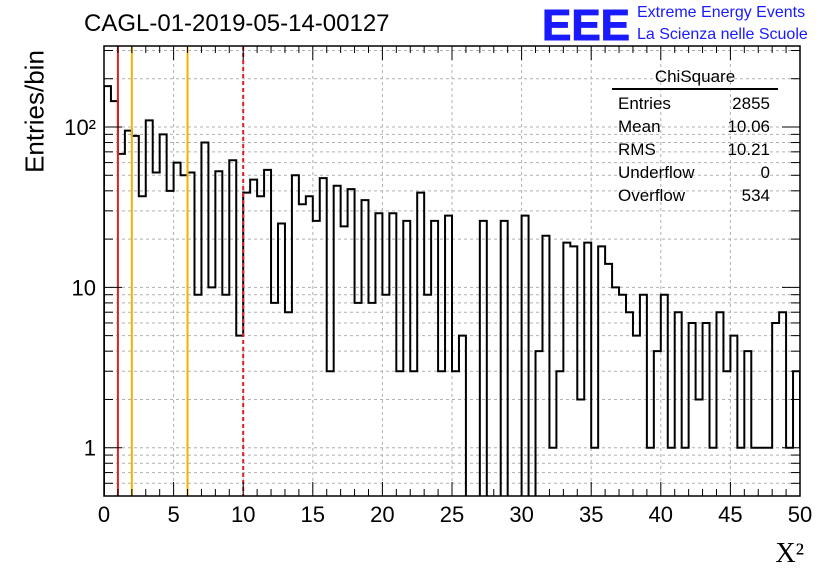  Describe the element at coordinates (639, 126) in the screenshot. I see `stats-label: Mean` at that location.